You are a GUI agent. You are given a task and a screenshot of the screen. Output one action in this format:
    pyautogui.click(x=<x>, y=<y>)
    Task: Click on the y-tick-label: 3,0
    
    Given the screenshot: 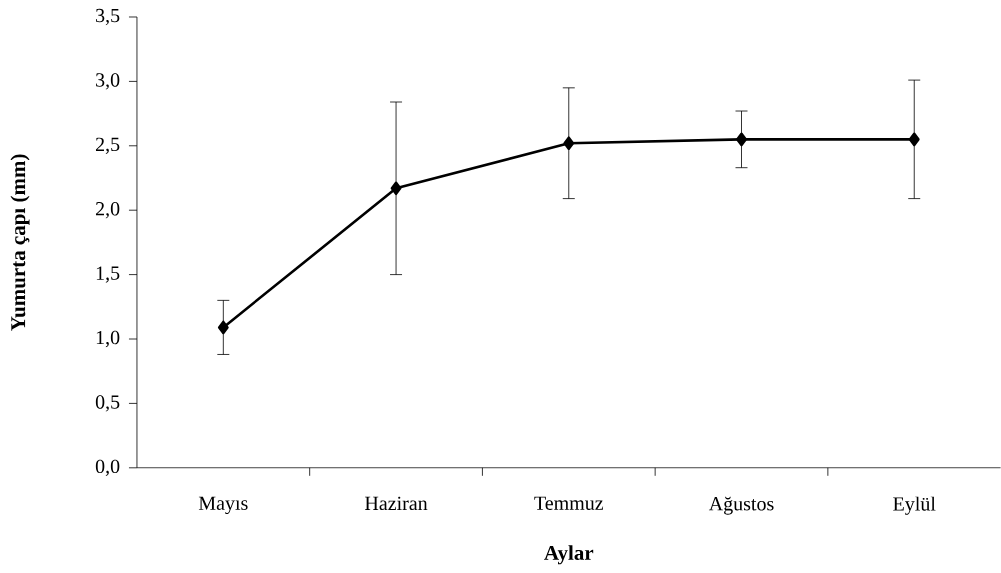 What is the action you would take?
    pyautogui.click(x=108, y=81)
    